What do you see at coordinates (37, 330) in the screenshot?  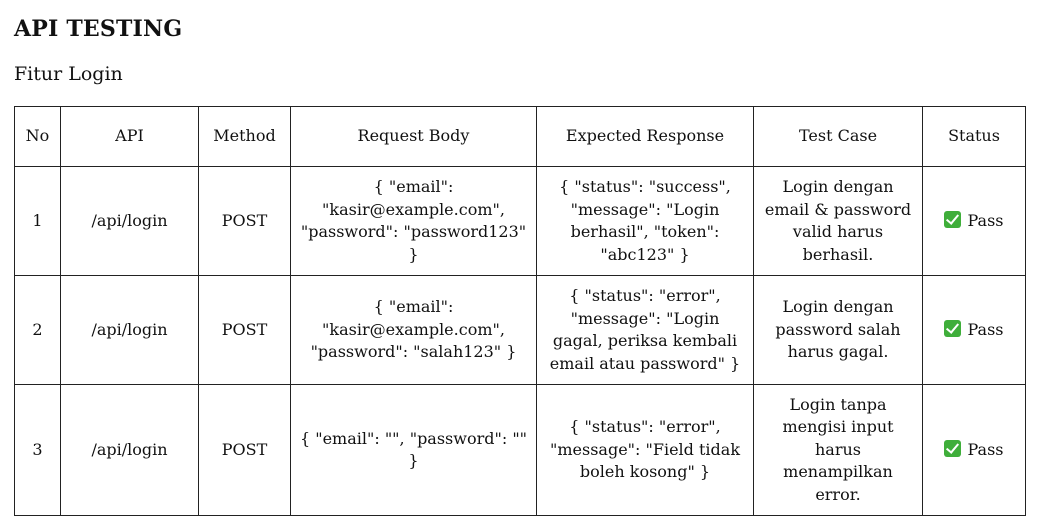 I see `cell-no: 2` at bounding box center [37, 330].